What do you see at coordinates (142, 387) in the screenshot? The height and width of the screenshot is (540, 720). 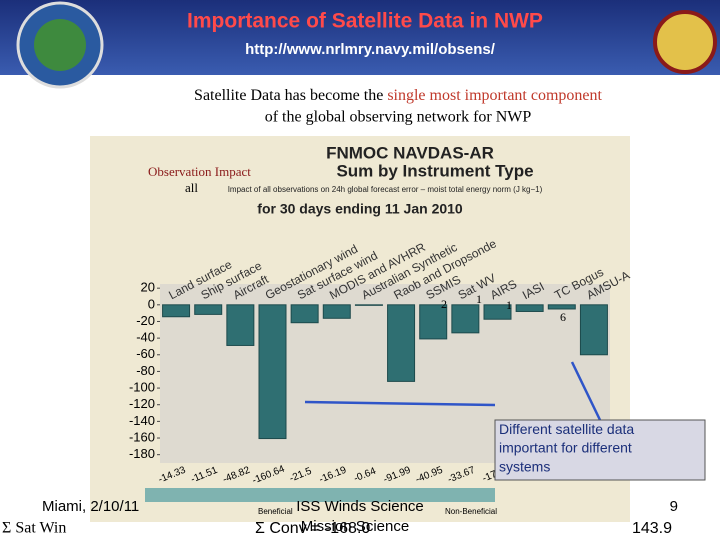 I see `y-tick-label: -100` at bounding box center [142, 387].